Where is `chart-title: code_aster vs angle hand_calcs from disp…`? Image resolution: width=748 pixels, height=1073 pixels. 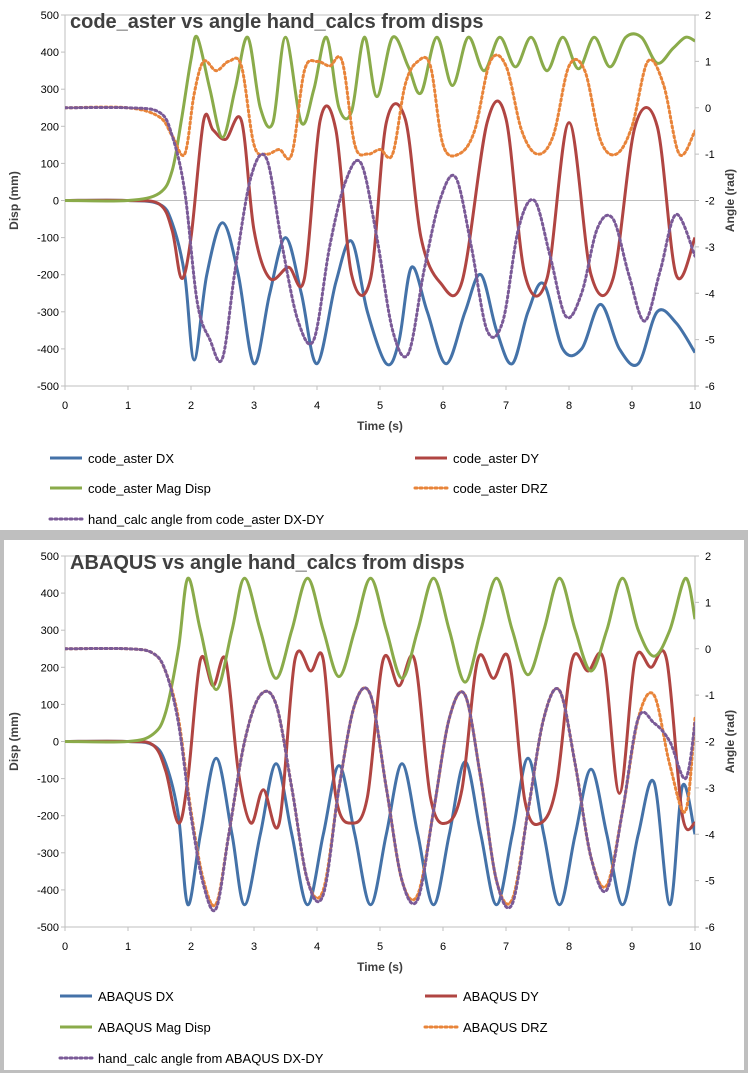 chart-title: code_aster vs angle hand_calcs from disp… is located at coordinates (277, 22).